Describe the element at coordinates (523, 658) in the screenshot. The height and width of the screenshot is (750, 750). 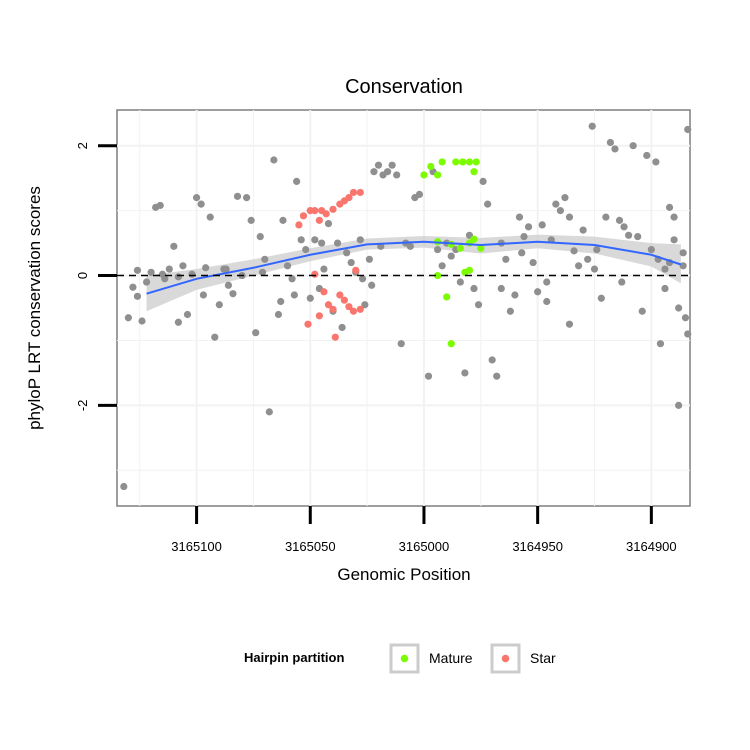
I see `legend-item-star: Star` at that location.